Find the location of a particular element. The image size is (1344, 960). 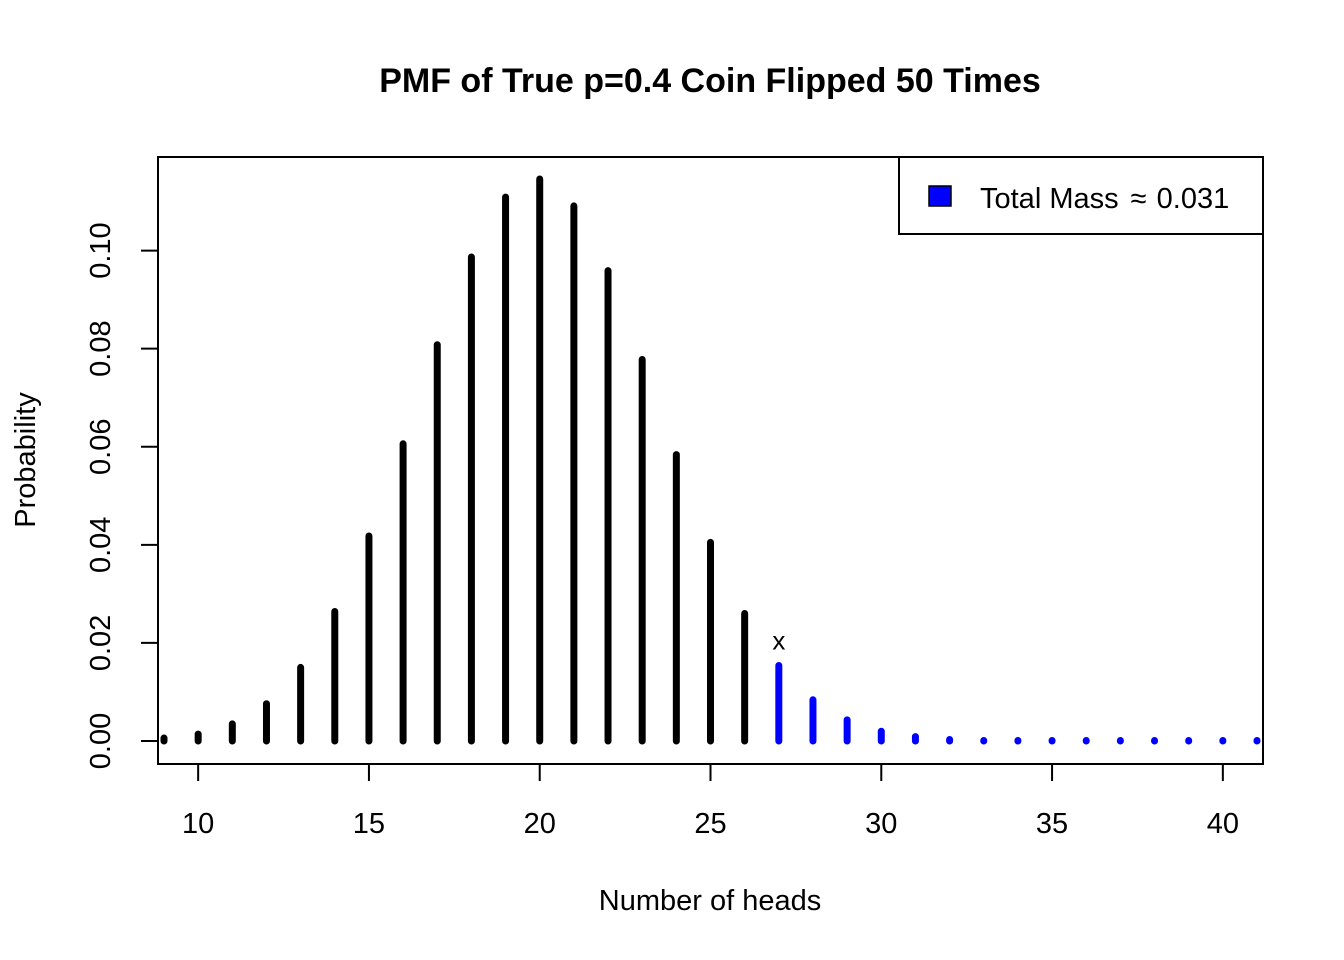

y-tick-label: 0.00 is located at coordinates (101, 741).